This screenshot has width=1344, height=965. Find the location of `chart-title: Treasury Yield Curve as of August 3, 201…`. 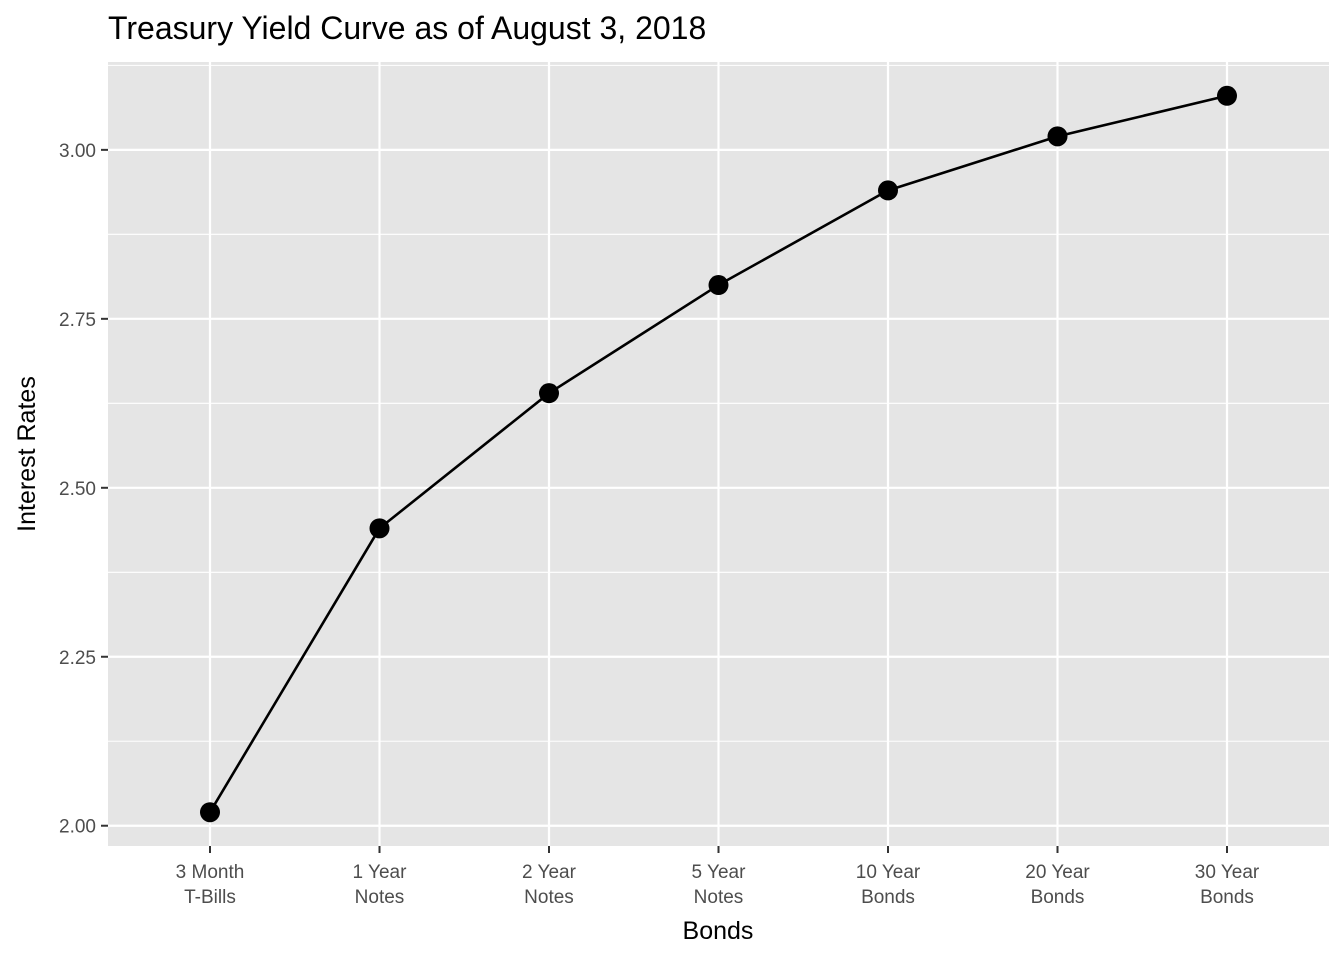

chart-title: Treasury Yield Curve as of August 3, 201… is located at coordinates (407, 28).